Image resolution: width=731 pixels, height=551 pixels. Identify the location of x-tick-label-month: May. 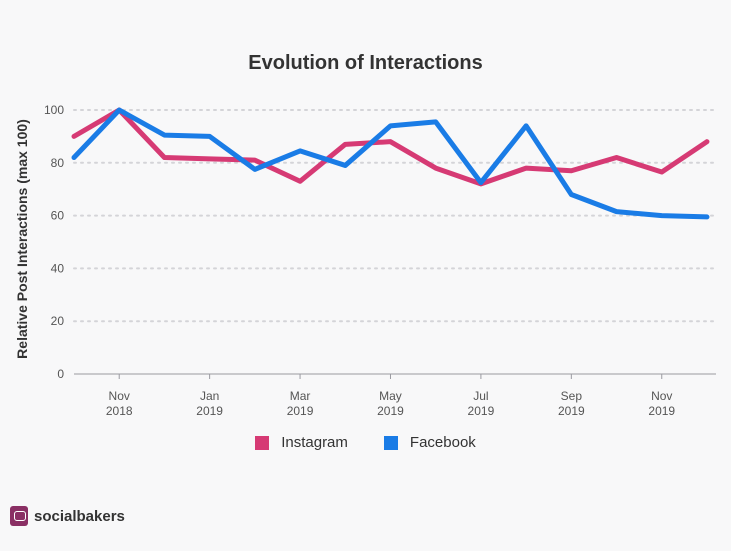
(390, 396).